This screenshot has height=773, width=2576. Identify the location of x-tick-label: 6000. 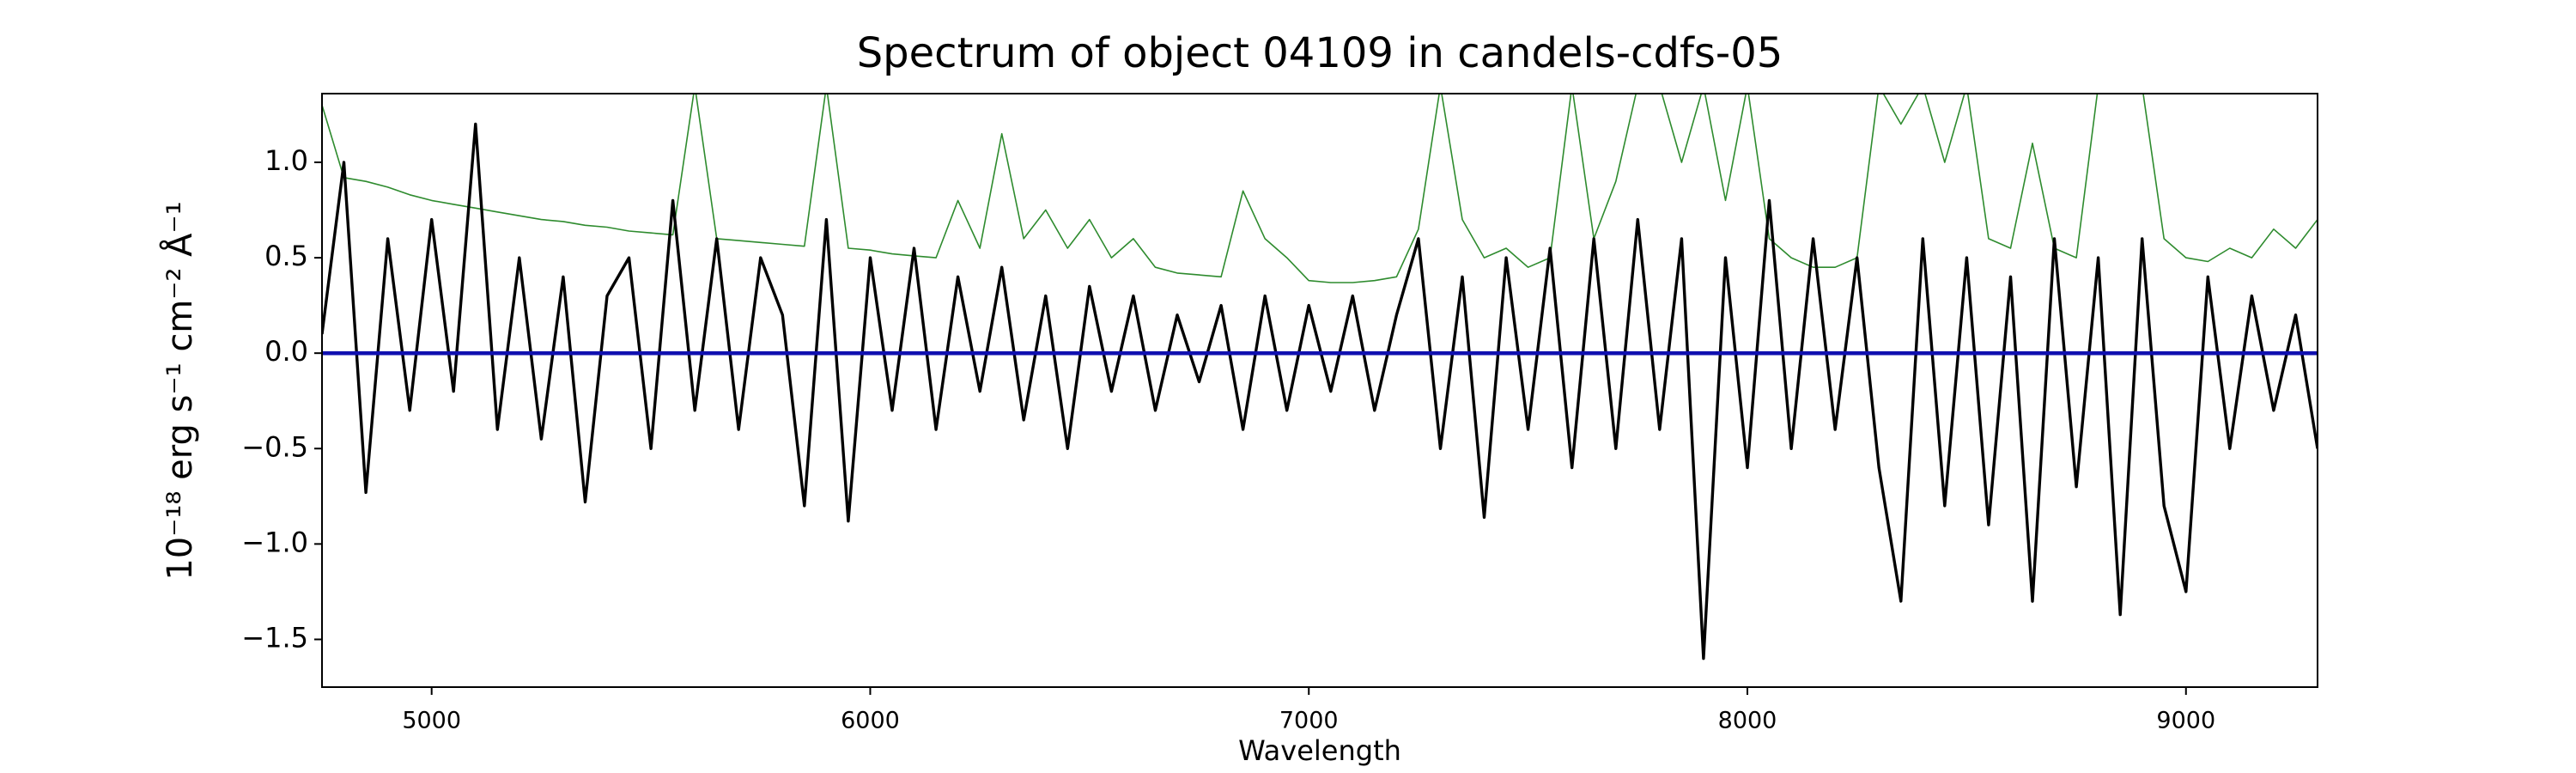
(870, 721).